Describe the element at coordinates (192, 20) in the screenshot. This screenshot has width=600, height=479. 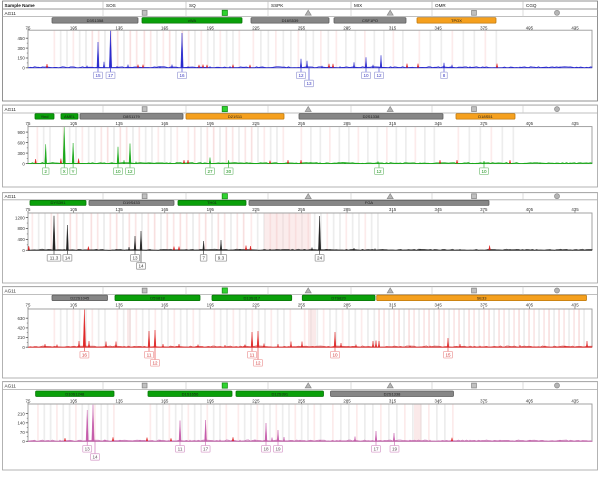
I see `svg-text: vWA` at that location.